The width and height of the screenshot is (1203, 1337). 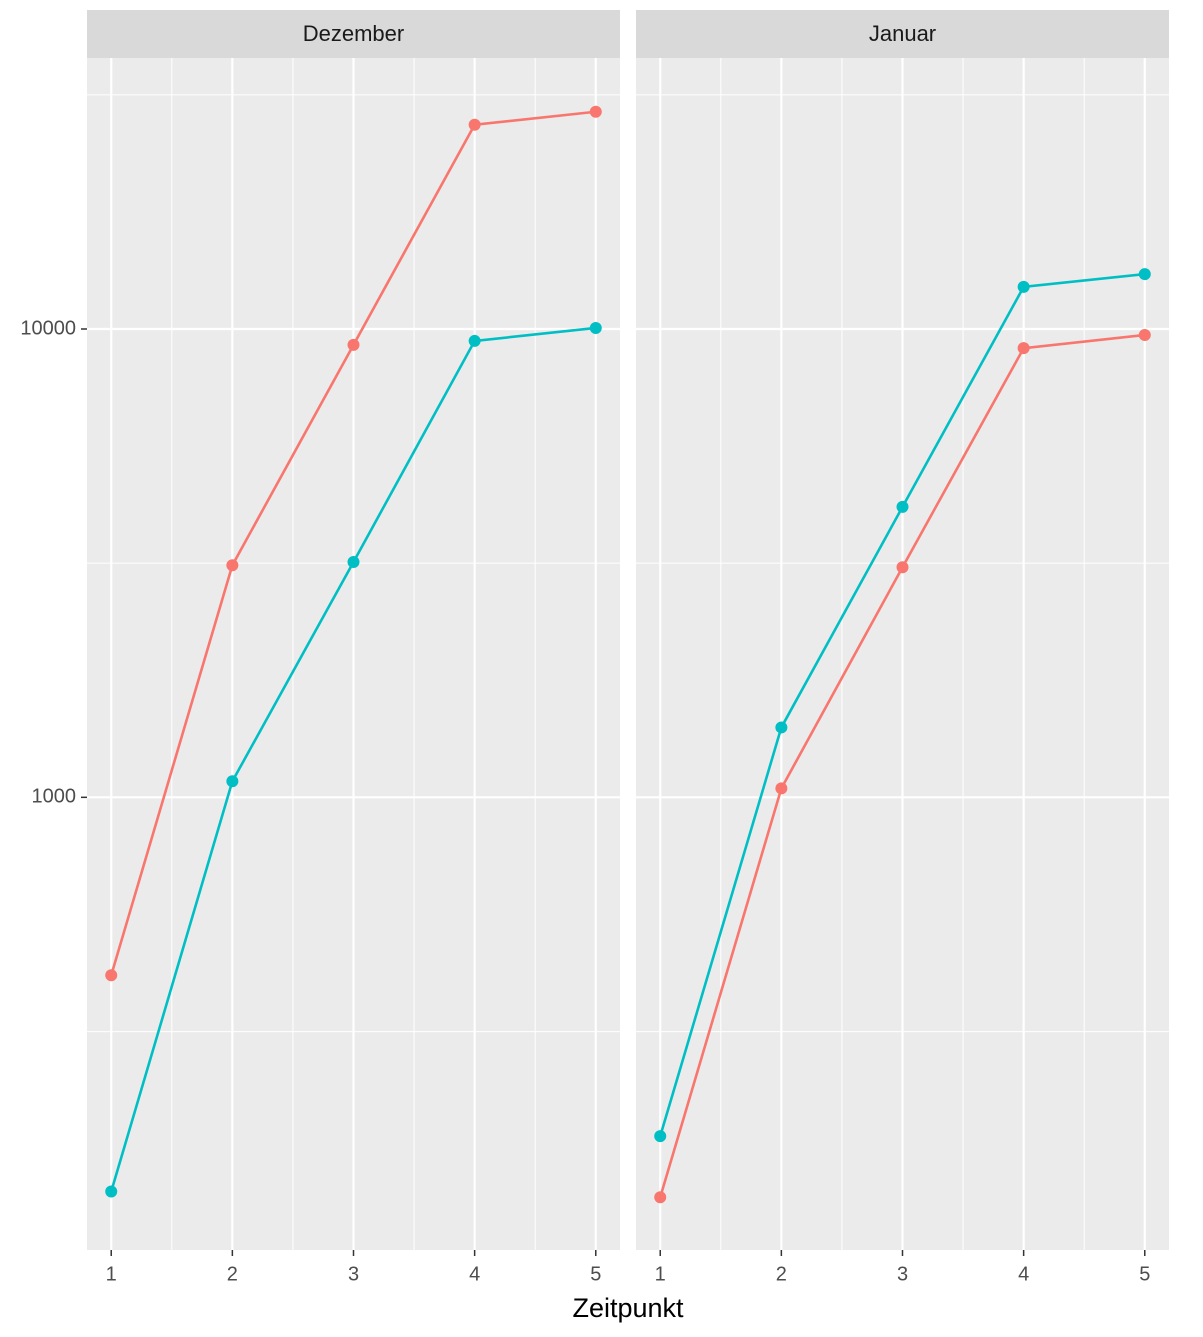 I want to click on strip-title: Dezember, so click(x=353, y=33).